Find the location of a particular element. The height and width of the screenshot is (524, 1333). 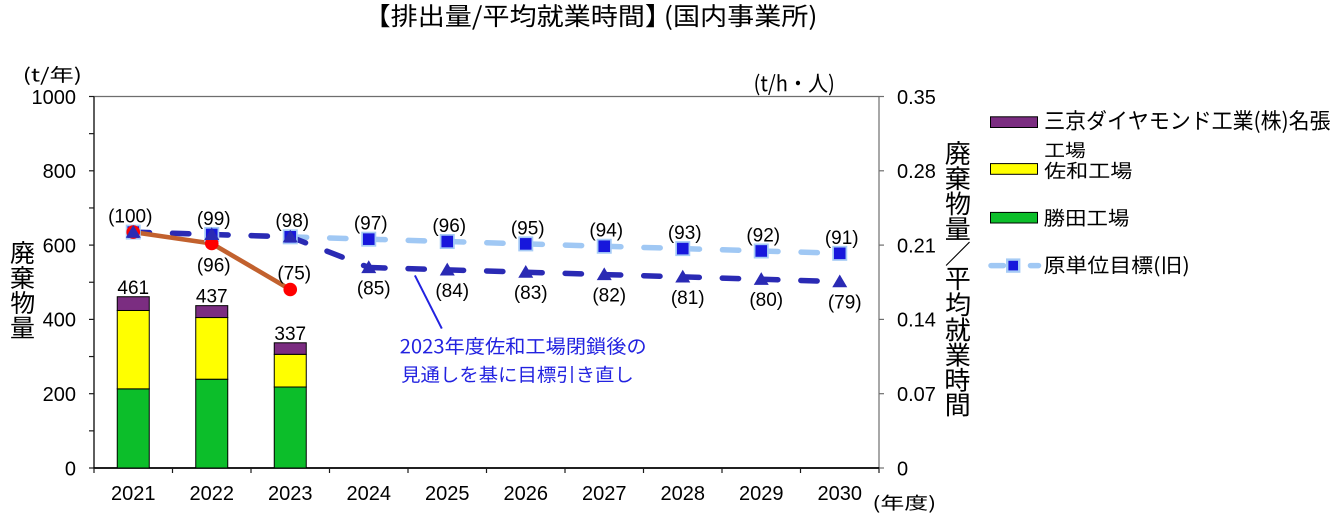

svg-text: (75) is located at coordinates (294, 273).